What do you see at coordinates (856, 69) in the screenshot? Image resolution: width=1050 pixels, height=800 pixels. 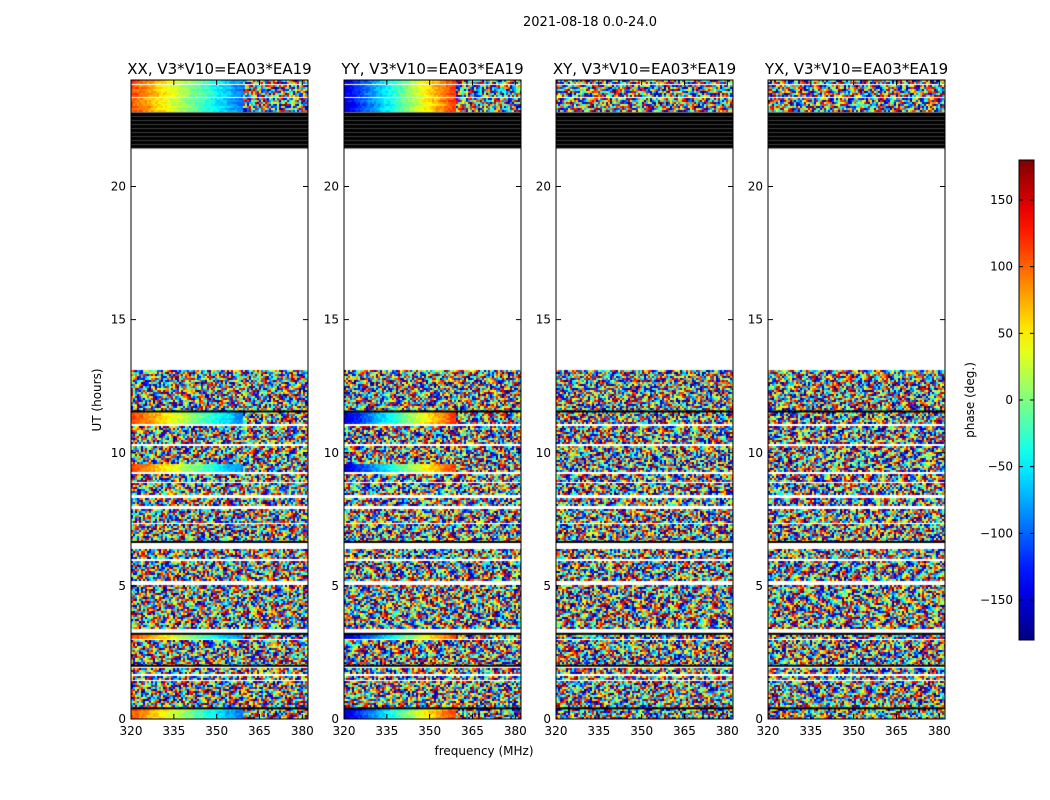 I see `panel-title-yx: YX, V3*V10=EA03*EA19` at bounding box center [856, 69].